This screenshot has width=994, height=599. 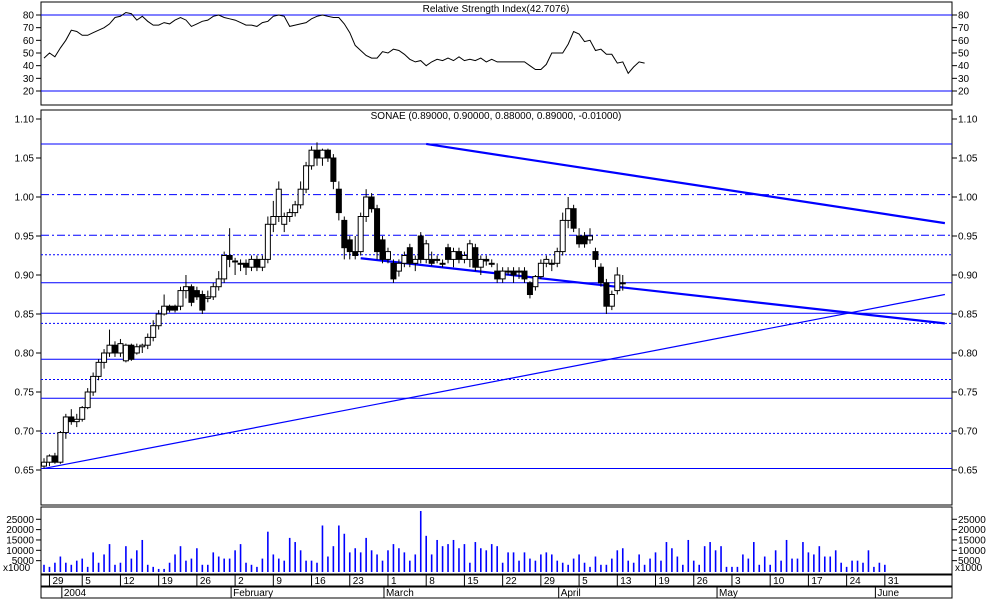 What do you see at coordinates (969, 568) in the screenshot?
I see `volume-unit-right: x1000` at bounding box center [969, 568].